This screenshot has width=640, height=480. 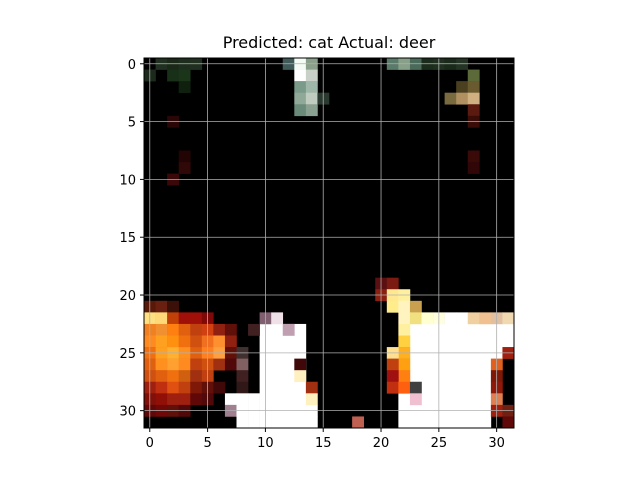 I want to click on image-region, so click(x=450, y=376).